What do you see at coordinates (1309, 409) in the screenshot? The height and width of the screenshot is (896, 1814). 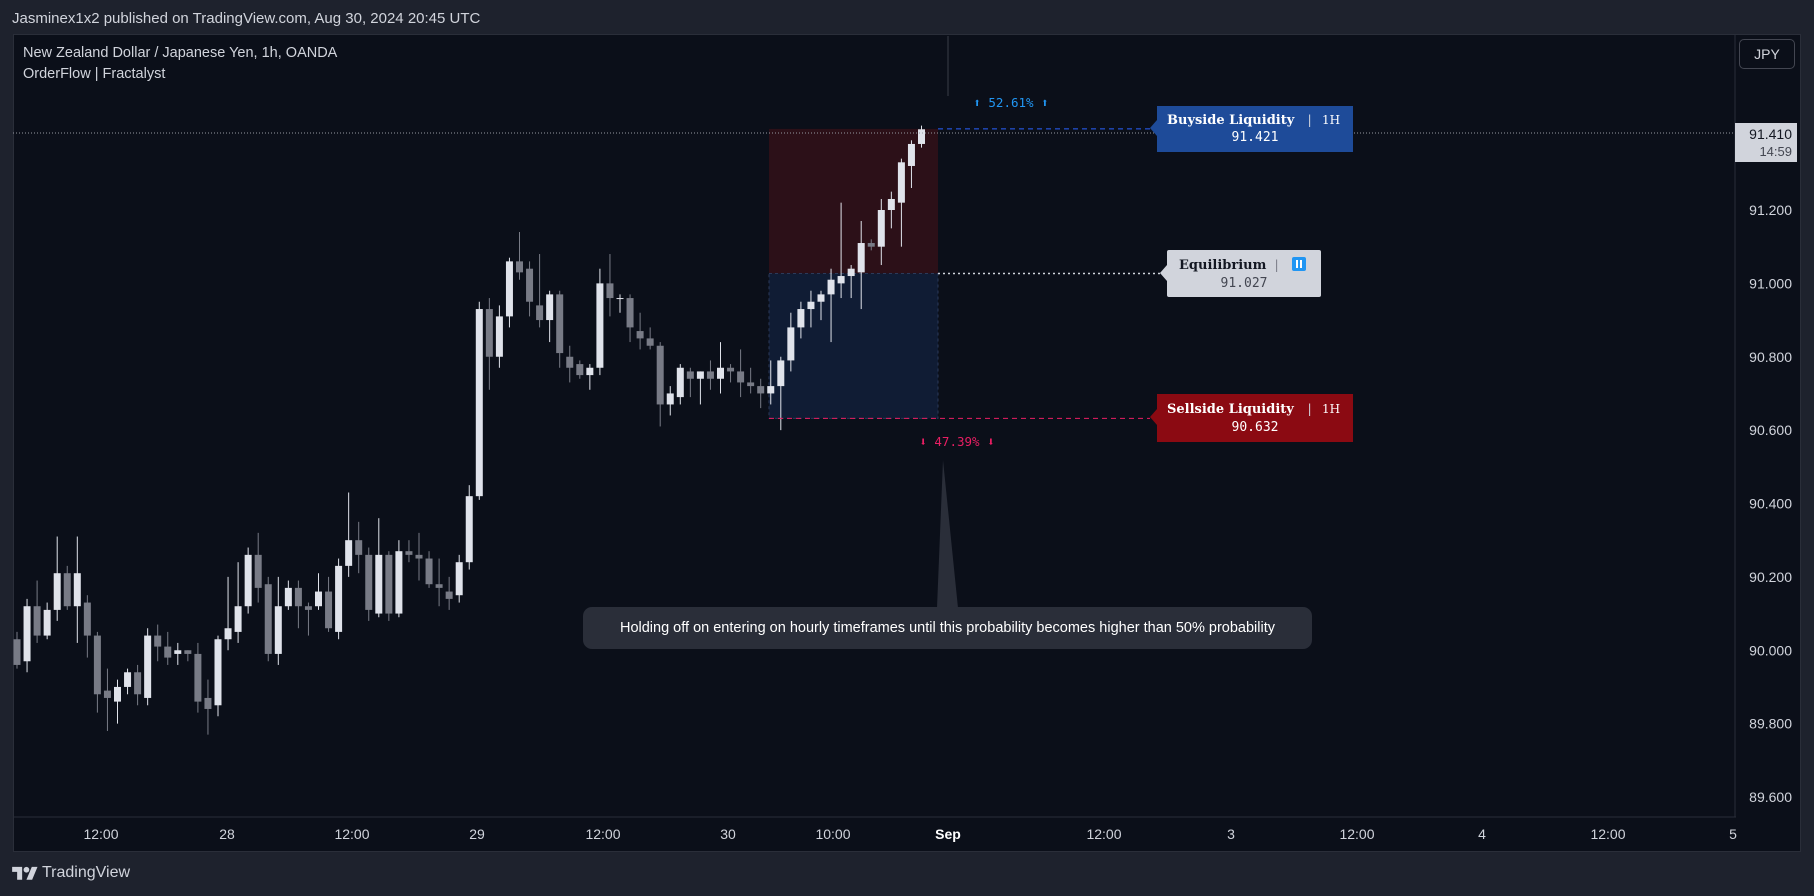 I see `sellside-label-sep: |` at bounding box center [1309, 409].